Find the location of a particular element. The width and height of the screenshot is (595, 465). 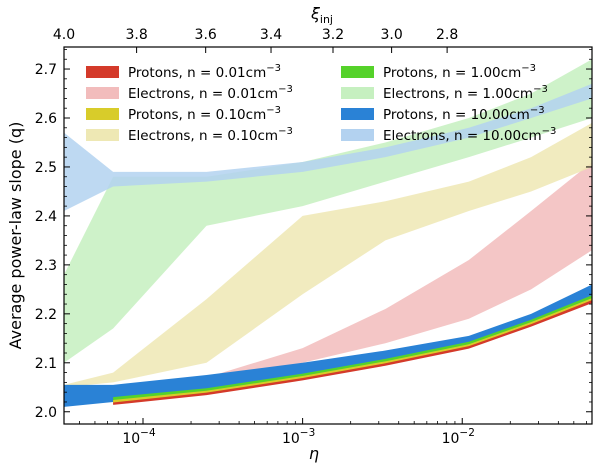

x-tick-label: 10⁻⁴ is located at coordinates (139, 437).